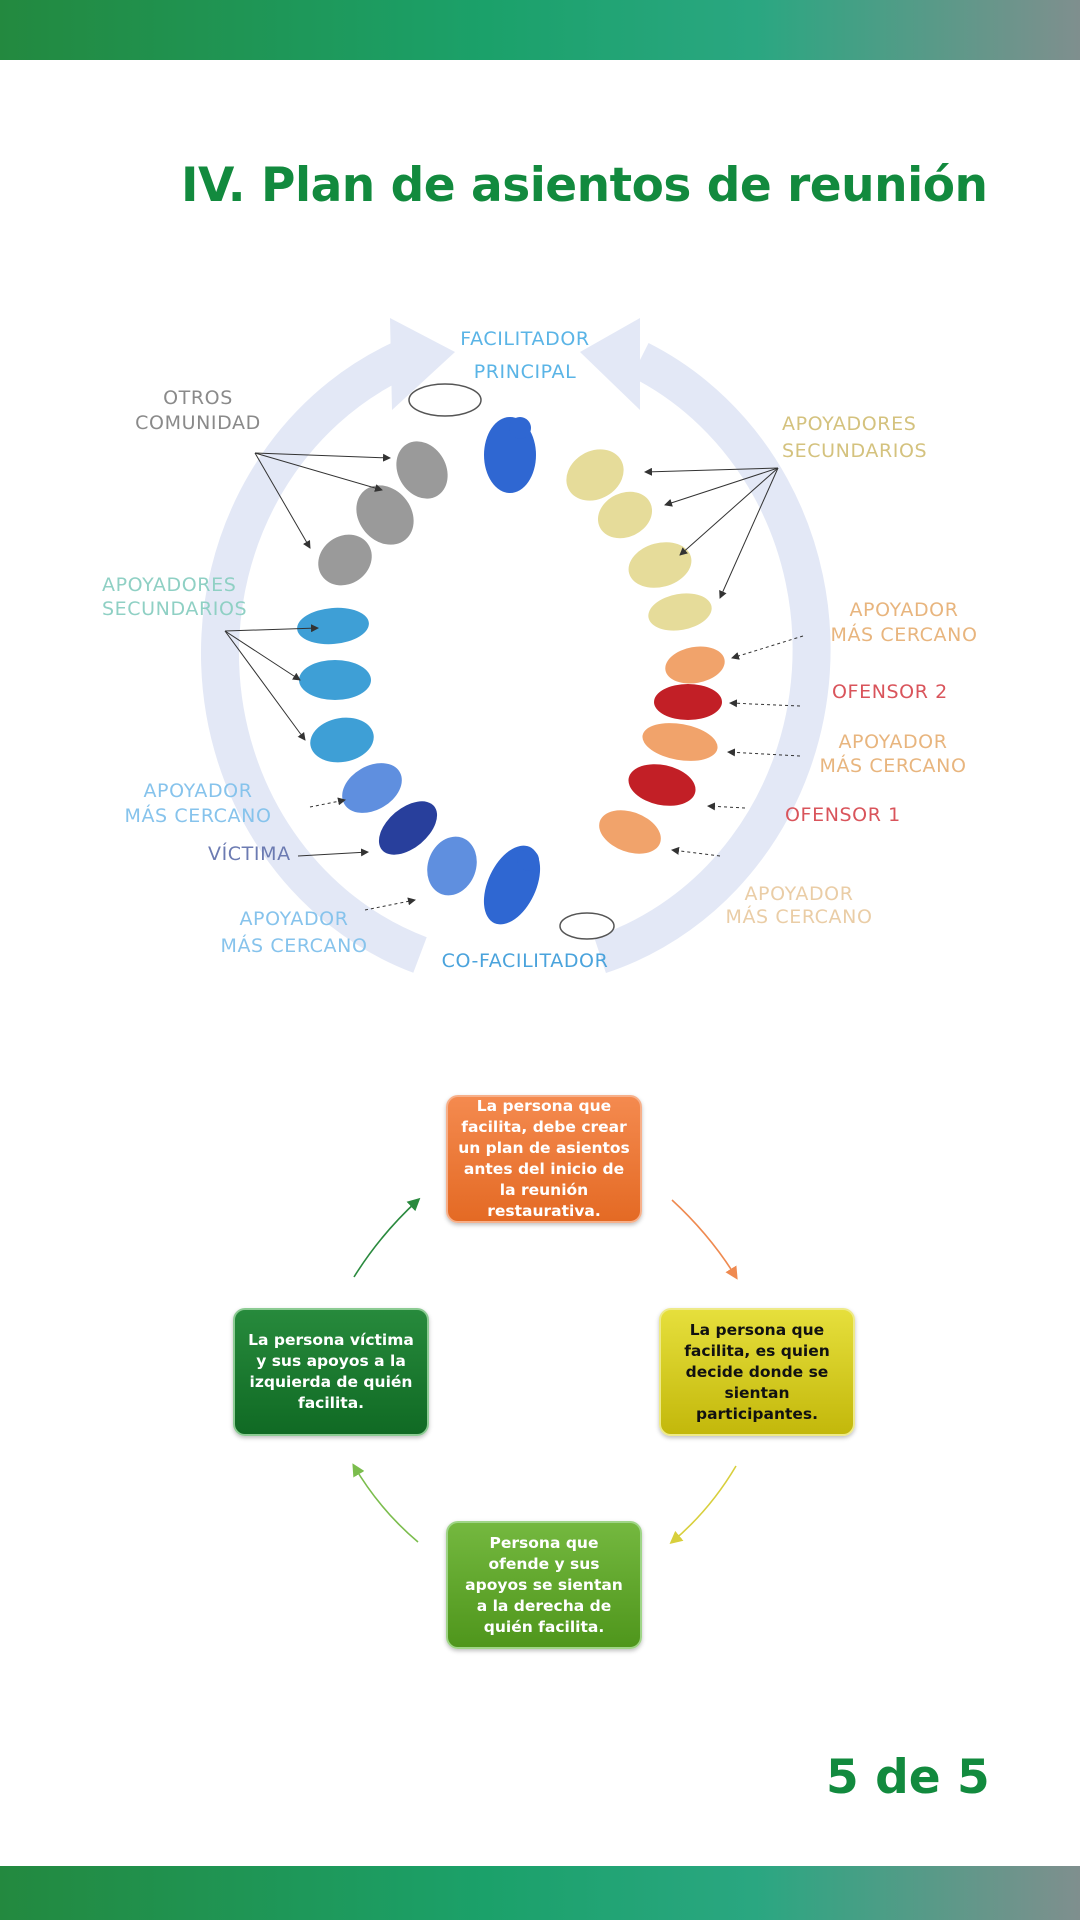  Describe the element at coordinates (197, 815) in the screenshot. I see `label-mas-cercano-left-1: MÁS CERCANO` at that location.